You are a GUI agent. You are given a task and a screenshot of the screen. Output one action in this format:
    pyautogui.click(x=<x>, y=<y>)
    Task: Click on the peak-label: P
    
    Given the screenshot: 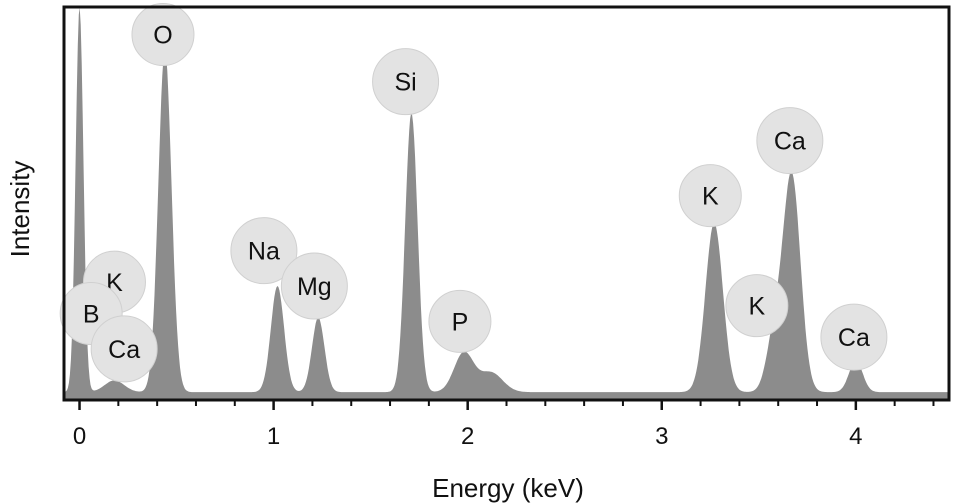 What is the action you would take?
    pyautogui.click(x=460, y=321)
    